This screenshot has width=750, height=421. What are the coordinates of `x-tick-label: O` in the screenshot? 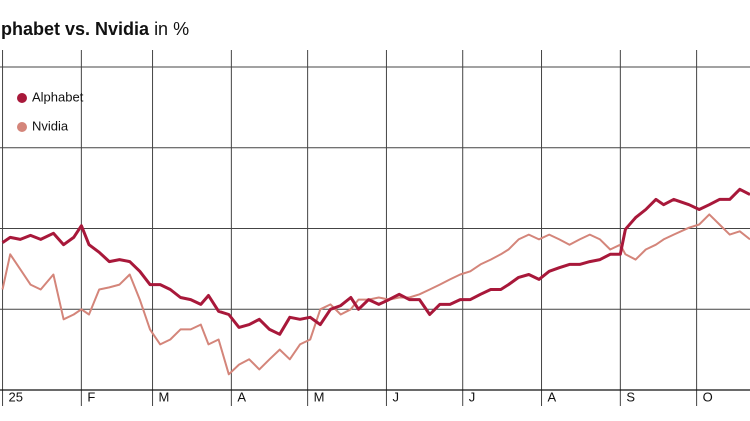 It's located at (708, 396).